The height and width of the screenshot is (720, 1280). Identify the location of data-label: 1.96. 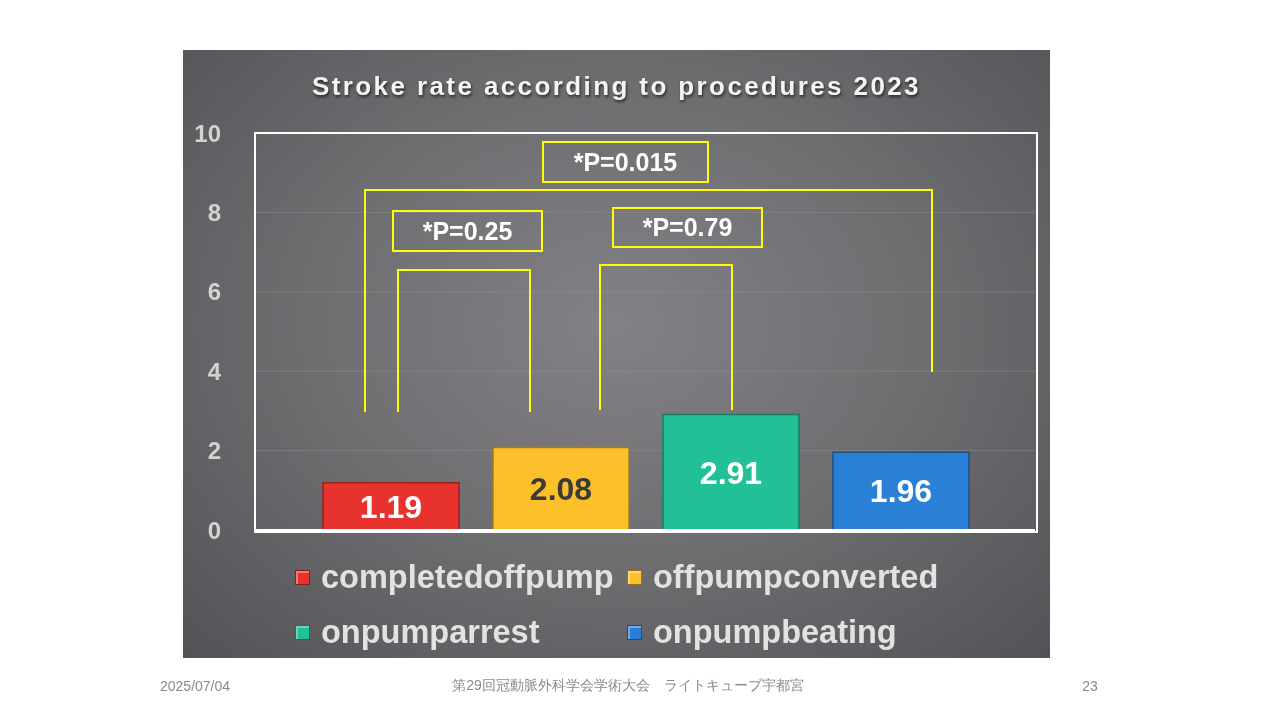
(901, 491).